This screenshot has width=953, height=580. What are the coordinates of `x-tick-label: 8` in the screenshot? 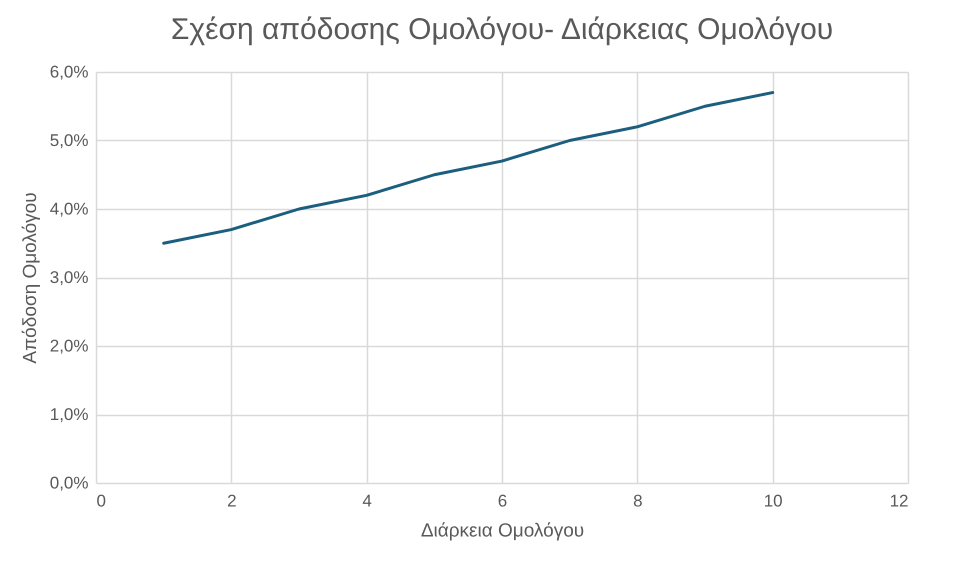 It's located at (638, 501).